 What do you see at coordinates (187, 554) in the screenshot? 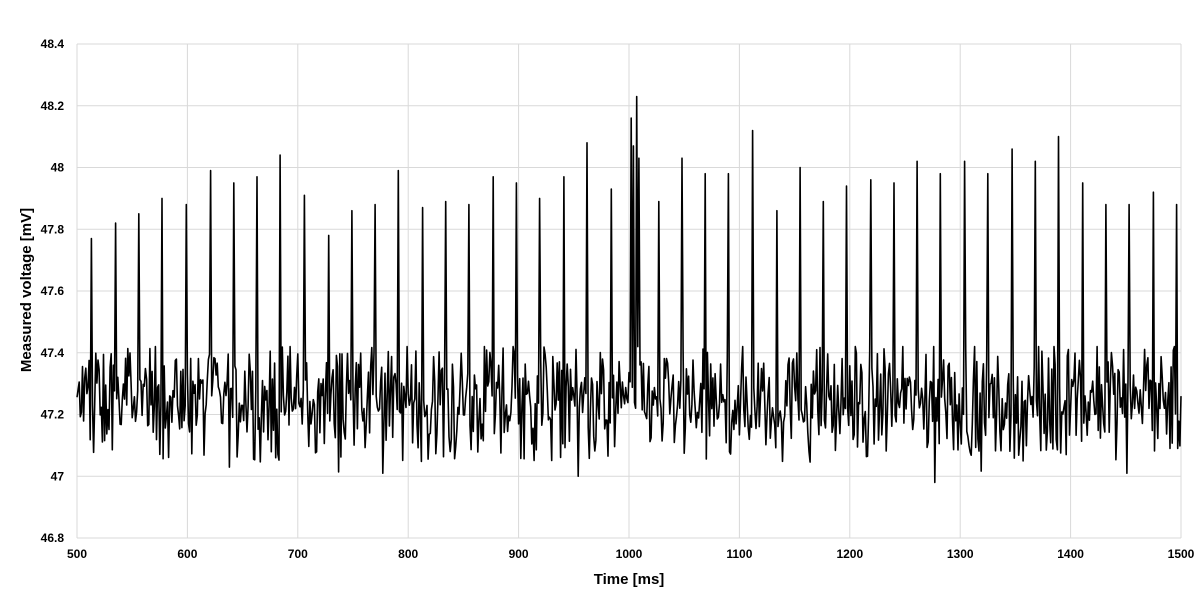
I see `x-tick-label: 600` at bounding box center [187, 554].